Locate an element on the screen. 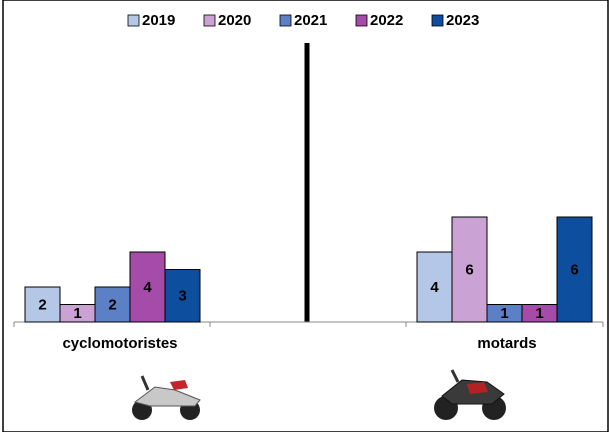 Image resolution: width=610 pixels, height=432 pixels. x-tick-label: motards is located at coordinates (506, 343).